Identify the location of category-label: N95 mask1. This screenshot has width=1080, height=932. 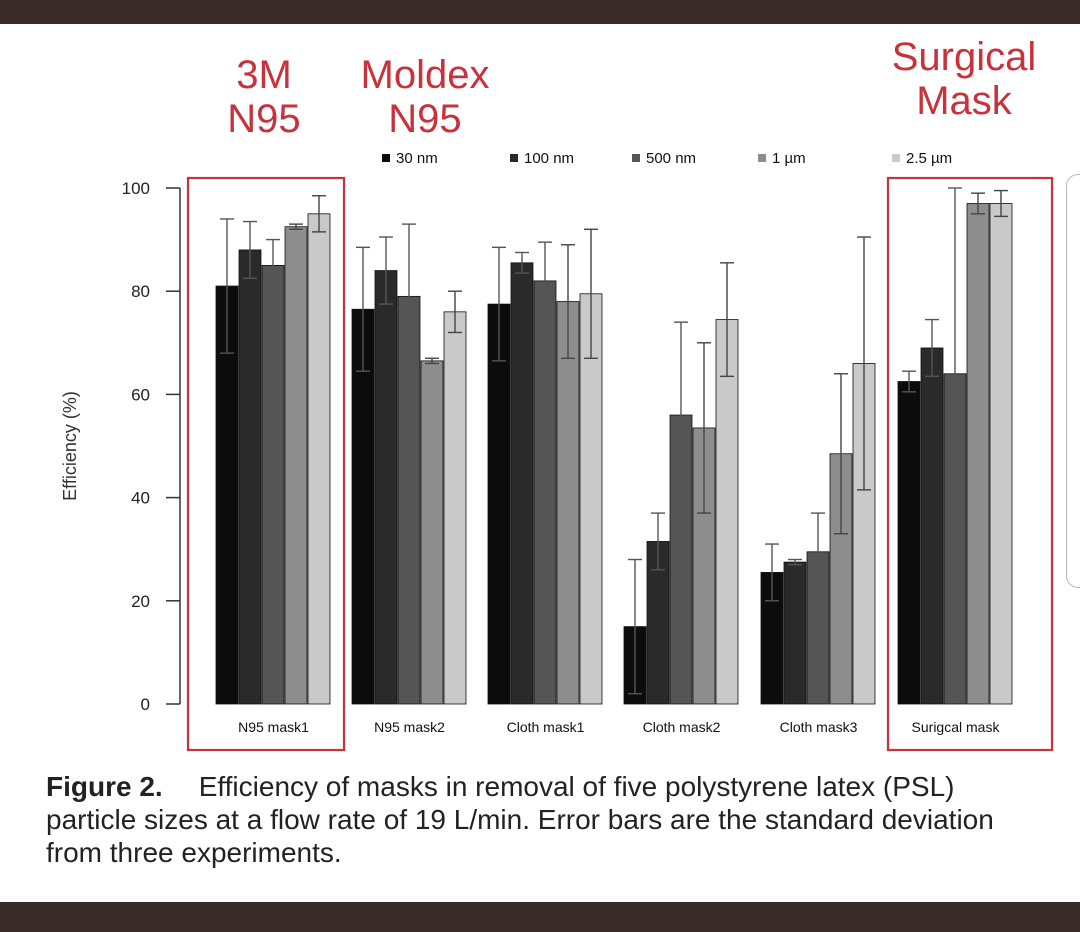
(273, 727).